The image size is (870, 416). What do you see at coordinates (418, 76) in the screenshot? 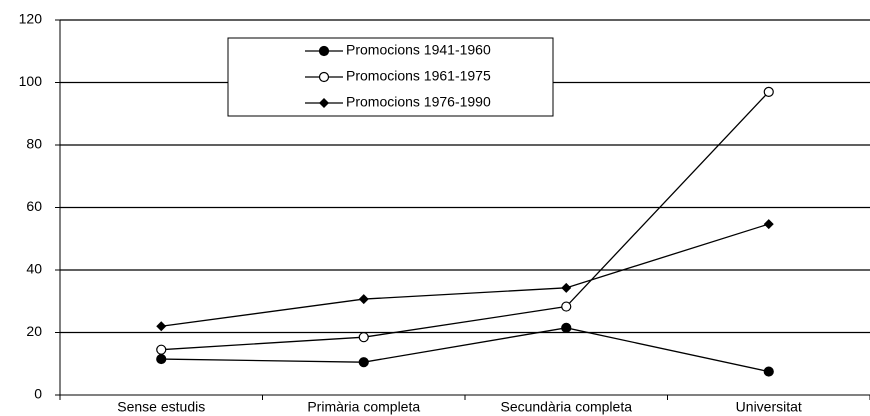
I see `legend-label: Promocions 1961-1975` at bounding box center [418, 76].